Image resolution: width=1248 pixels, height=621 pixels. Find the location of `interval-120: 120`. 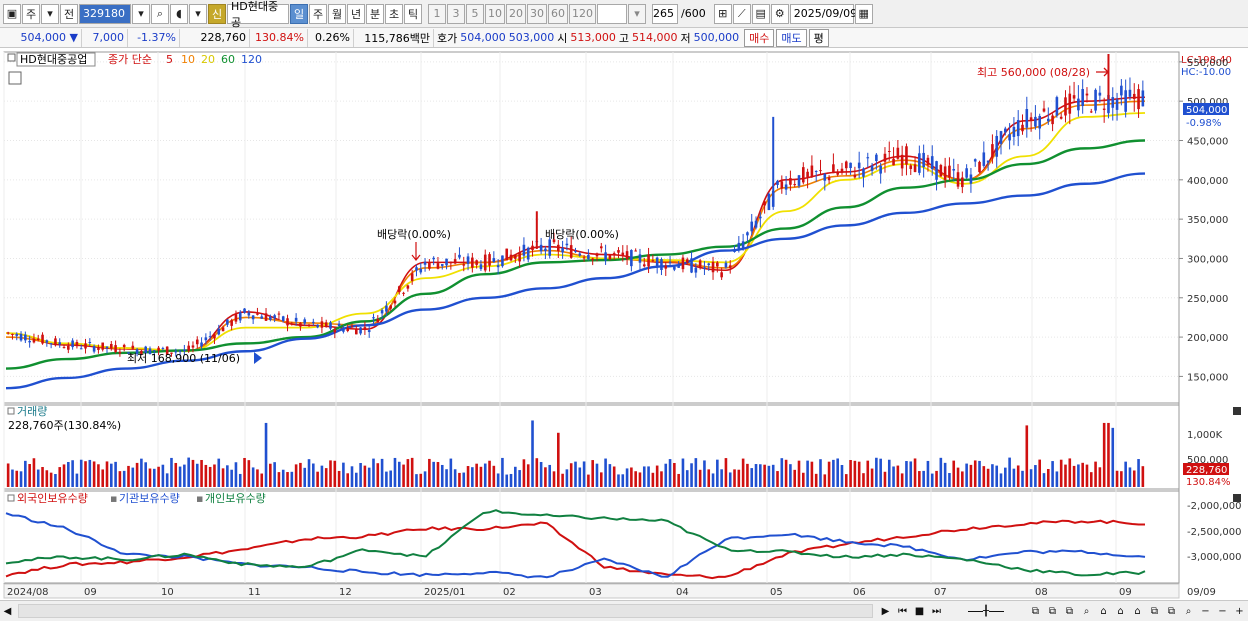

interval-120: 120 is located at coordinates (582, 13).